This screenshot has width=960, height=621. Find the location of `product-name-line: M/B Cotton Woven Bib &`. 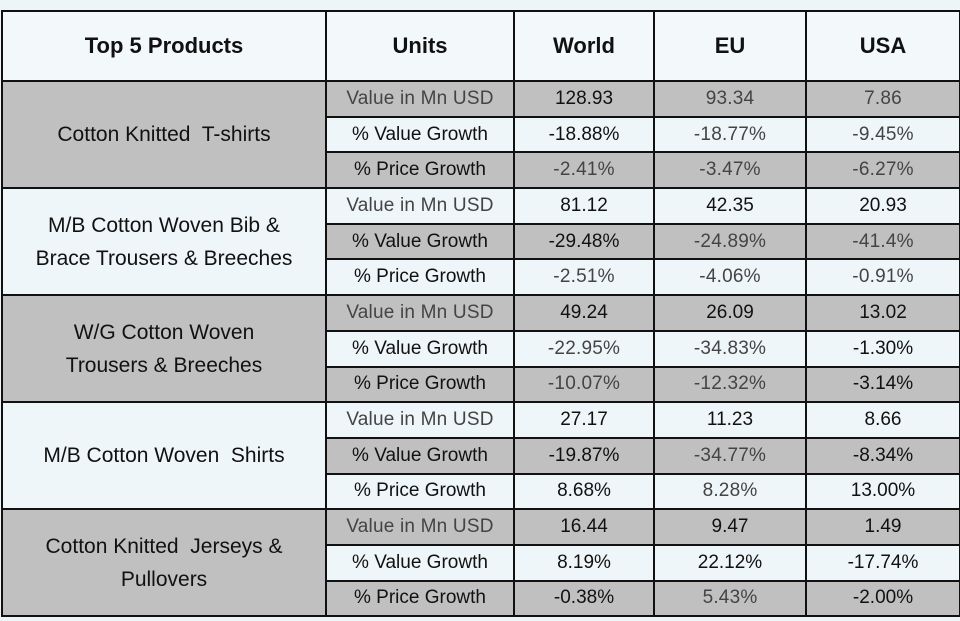

product-name-line: M/B Cotton Woven Bib & is located at coordinates (164, 225).